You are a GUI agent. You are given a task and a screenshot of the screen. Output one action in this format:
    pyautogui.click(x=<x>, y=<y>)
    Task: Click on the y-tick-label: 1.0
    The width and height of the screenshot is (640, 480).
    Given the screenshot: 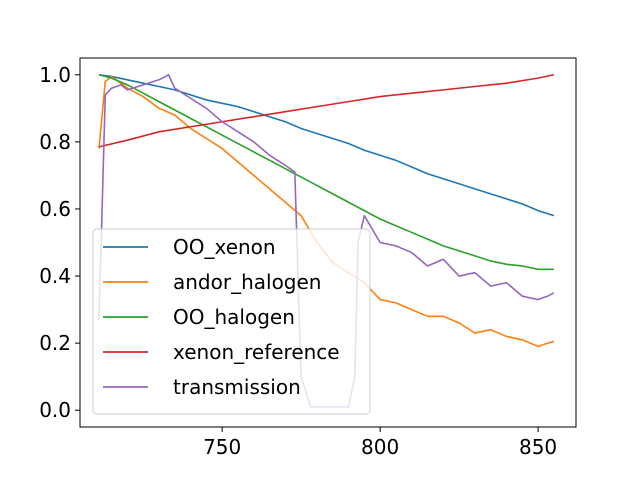 What is the action you would take?
    pyautogui.click(x=55, y=75)
    